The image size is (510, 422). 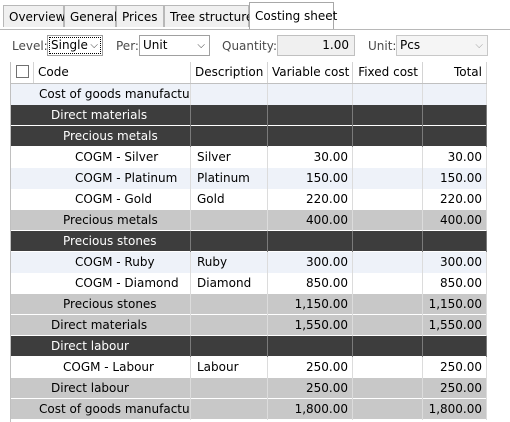 What do you see at coordinates (455, 283) in the screenshot?
I see `total-cell: 850.00` at bounding box center [455, 283].